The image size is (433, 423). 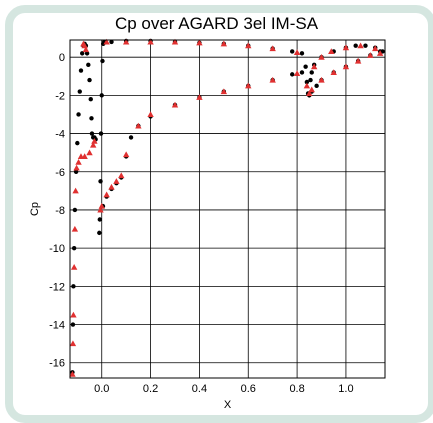 I want to click on y-tick-label: -4, so click(x=60, y=135).